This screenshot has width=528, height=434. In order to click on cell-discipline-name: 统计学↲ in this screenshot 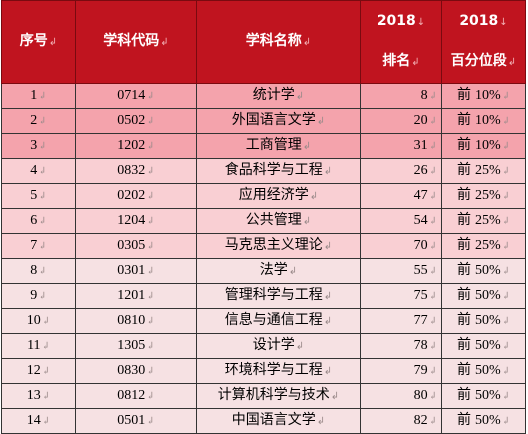, I will do `click(278, 96)`.